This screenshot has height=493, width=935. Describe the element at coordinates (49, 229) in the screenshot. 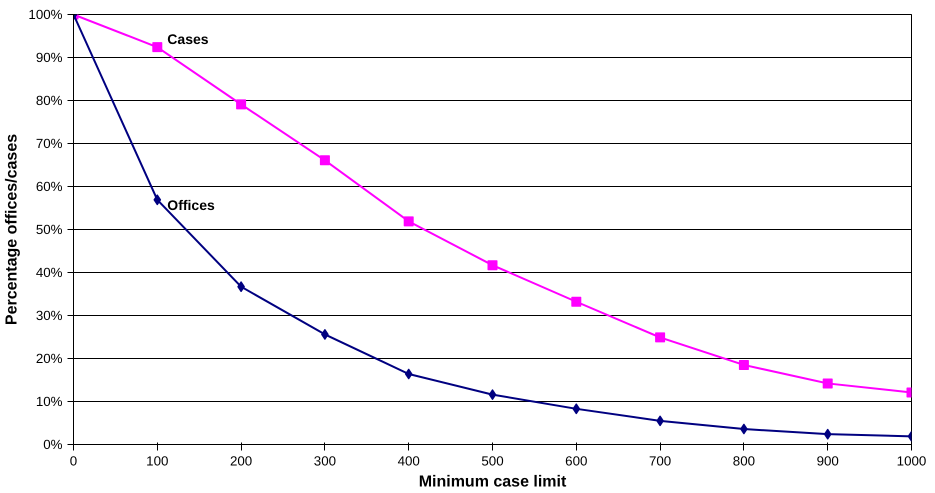

I see `y-tick-label: 50%` at that location.